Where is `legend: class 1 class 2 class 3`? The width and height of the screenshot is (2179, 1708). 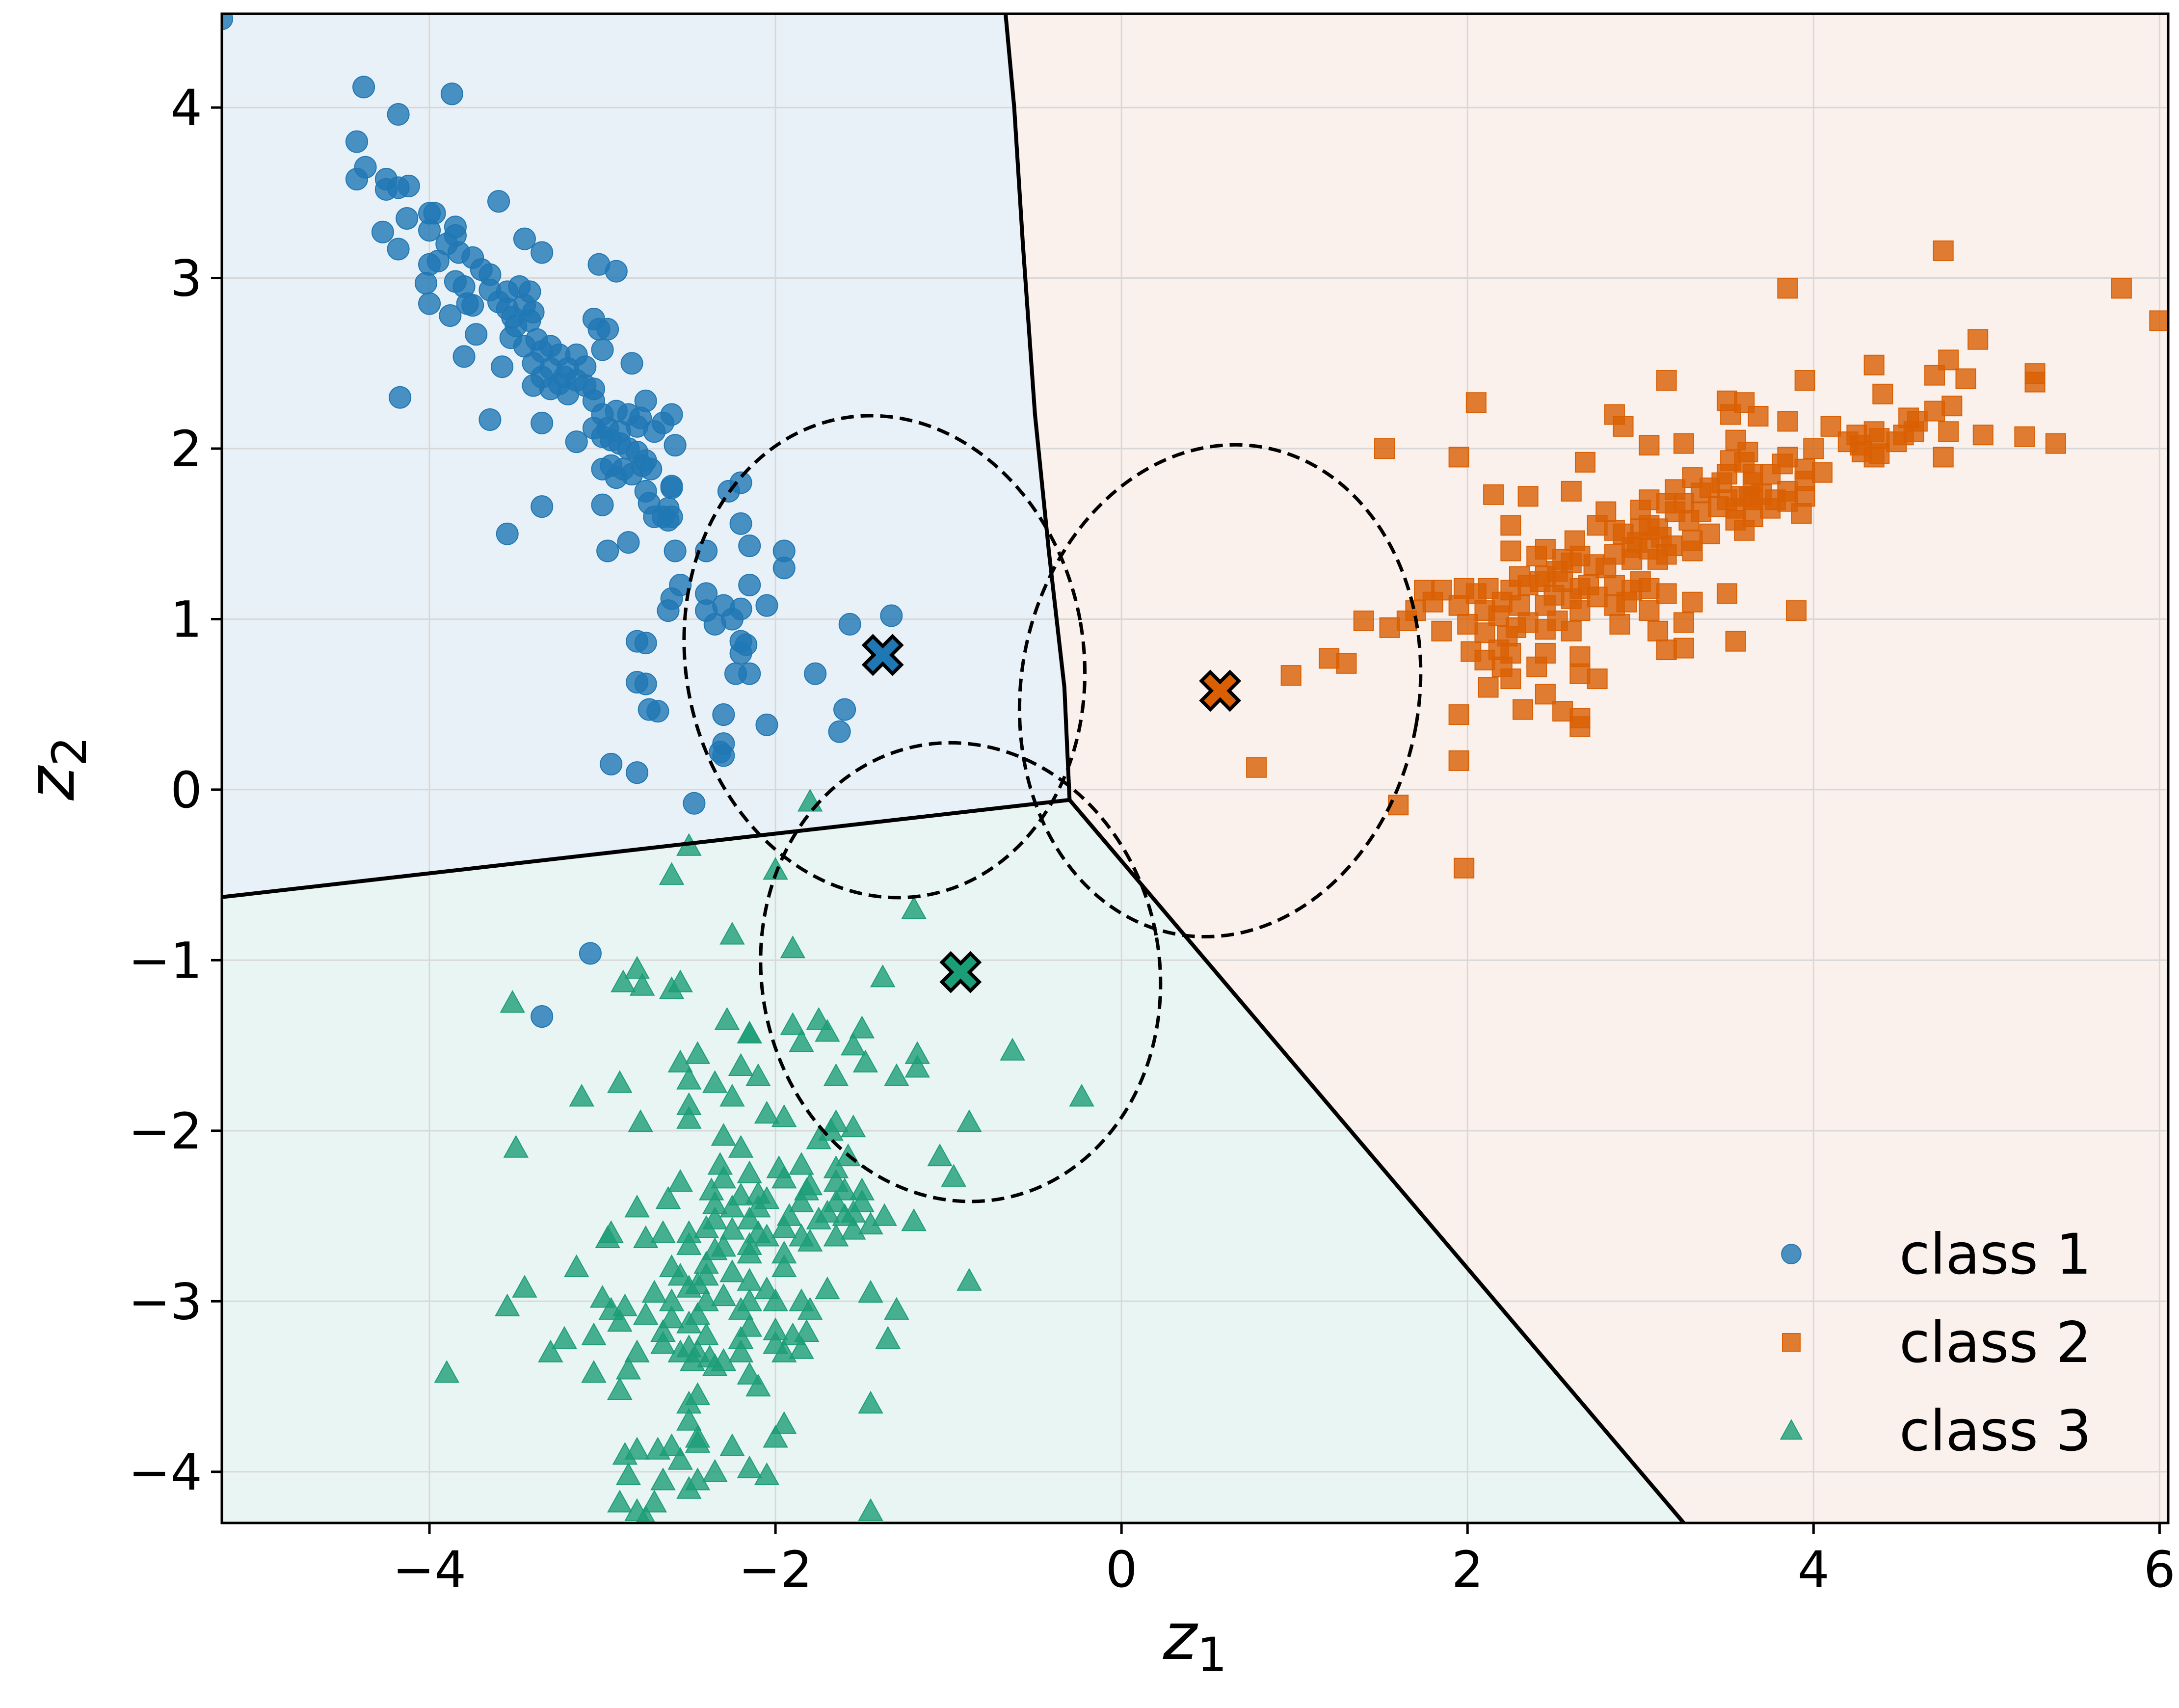 legend: class 1 class 2 class 3 is located at coordinates (1936, 1343).